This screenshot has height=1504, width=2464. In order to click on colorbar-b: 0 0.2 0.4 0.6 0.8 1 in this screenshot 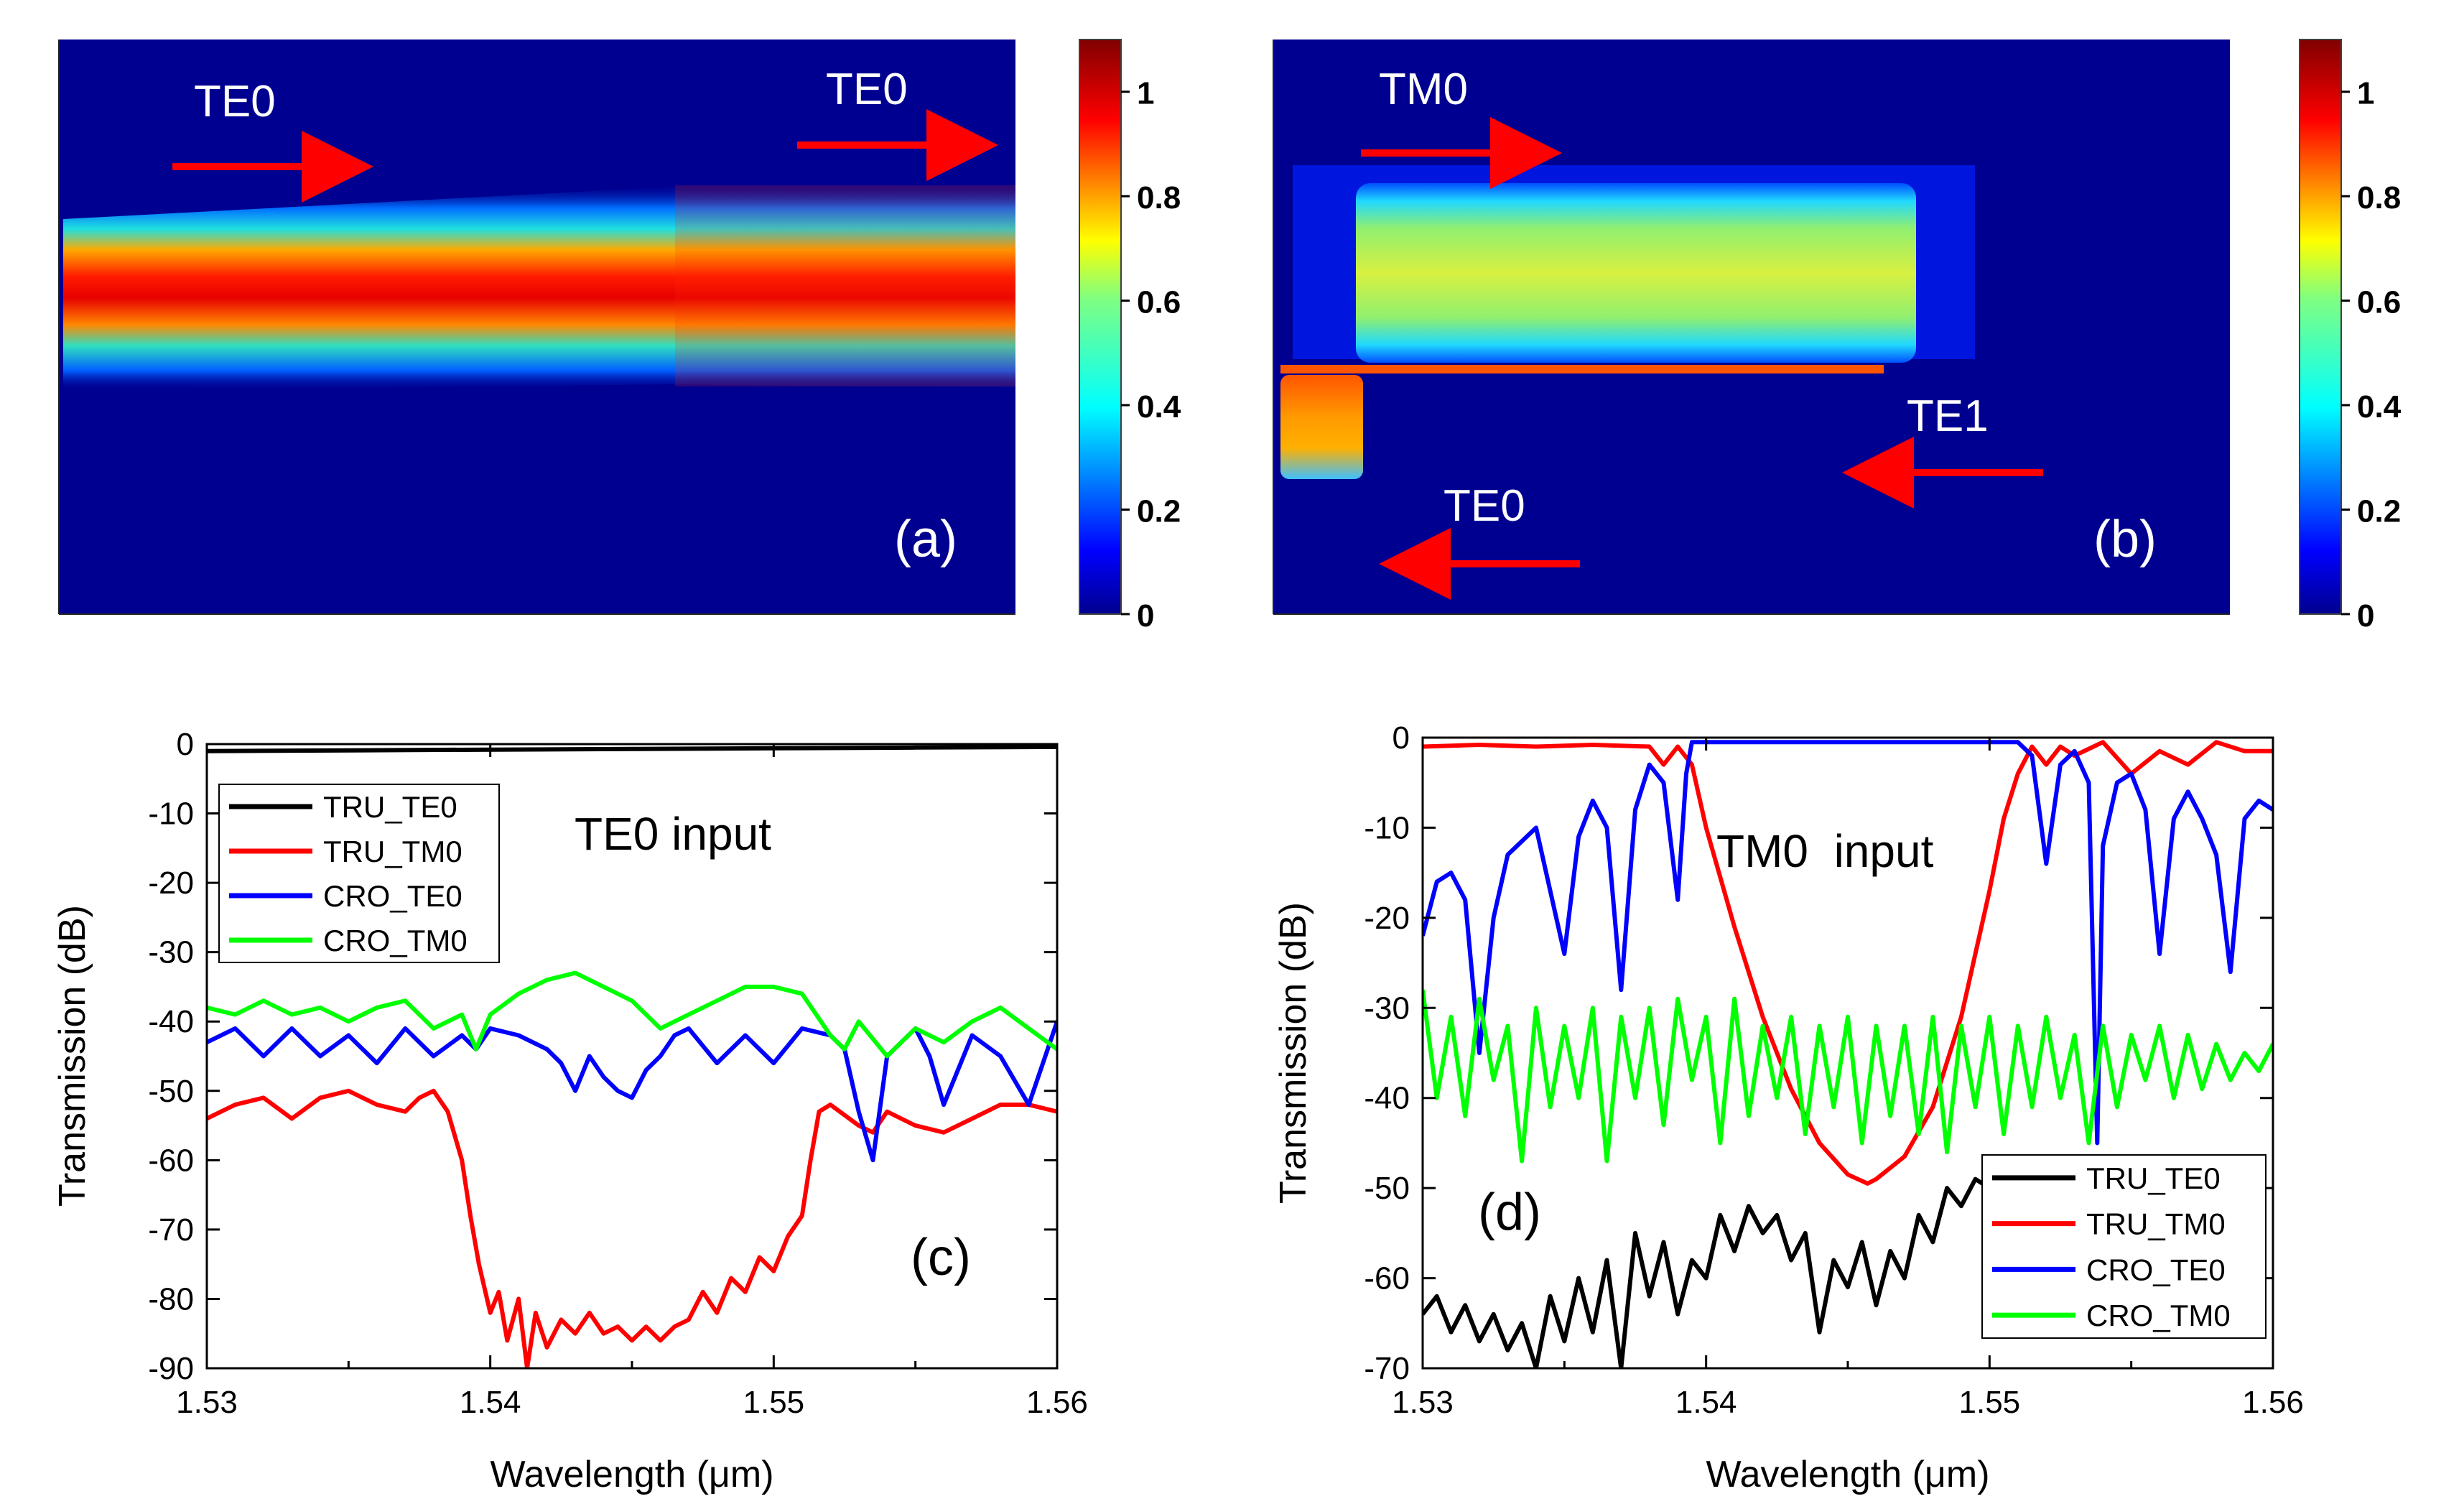, I will do `click(2350, 336)`.